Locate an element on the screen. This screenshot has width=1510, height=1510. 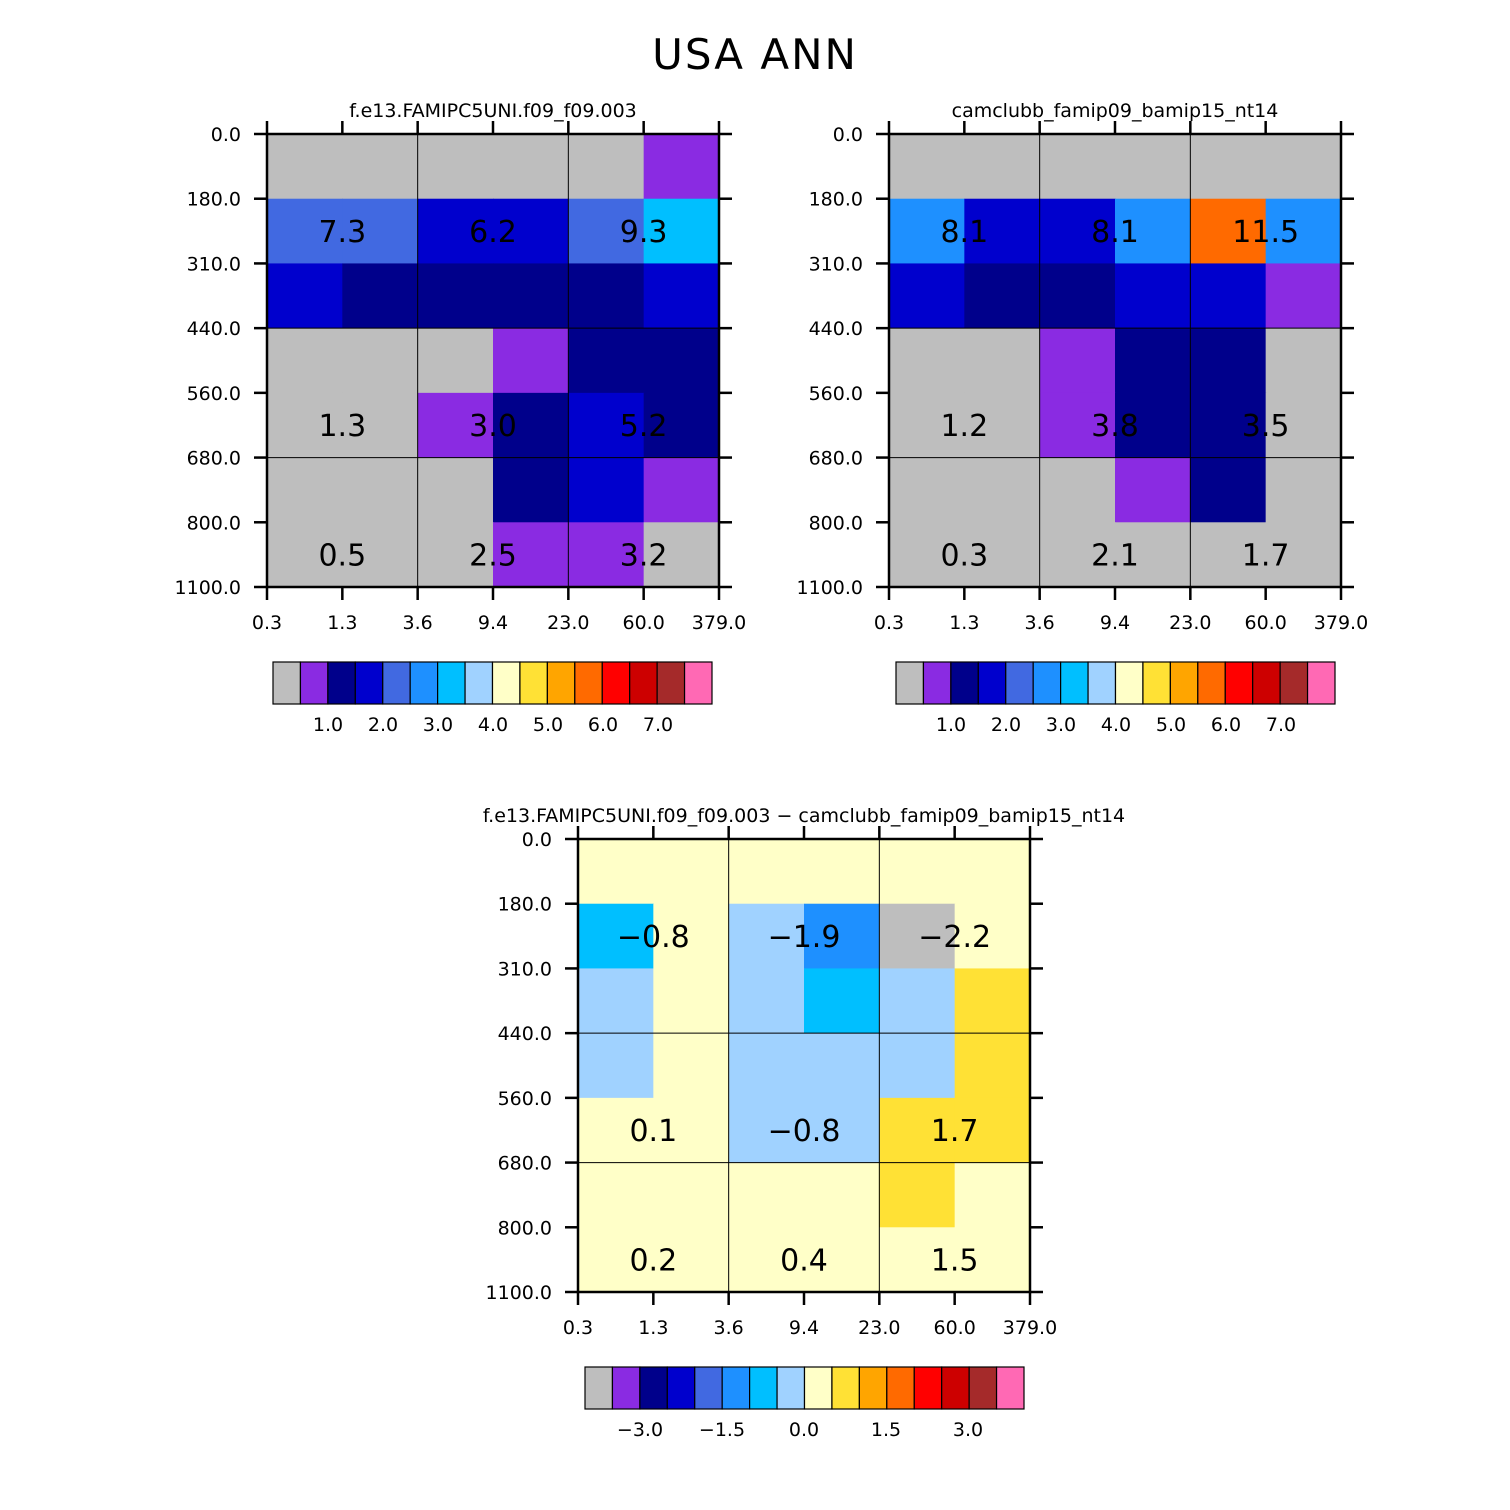
cell-value-label: 5.2 is located at coordinates (644, 426).